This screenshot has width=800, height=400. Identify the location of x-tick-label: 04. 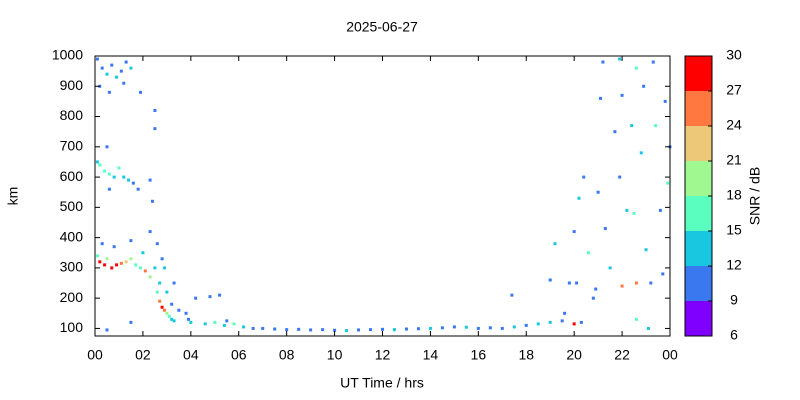
(191, 355).